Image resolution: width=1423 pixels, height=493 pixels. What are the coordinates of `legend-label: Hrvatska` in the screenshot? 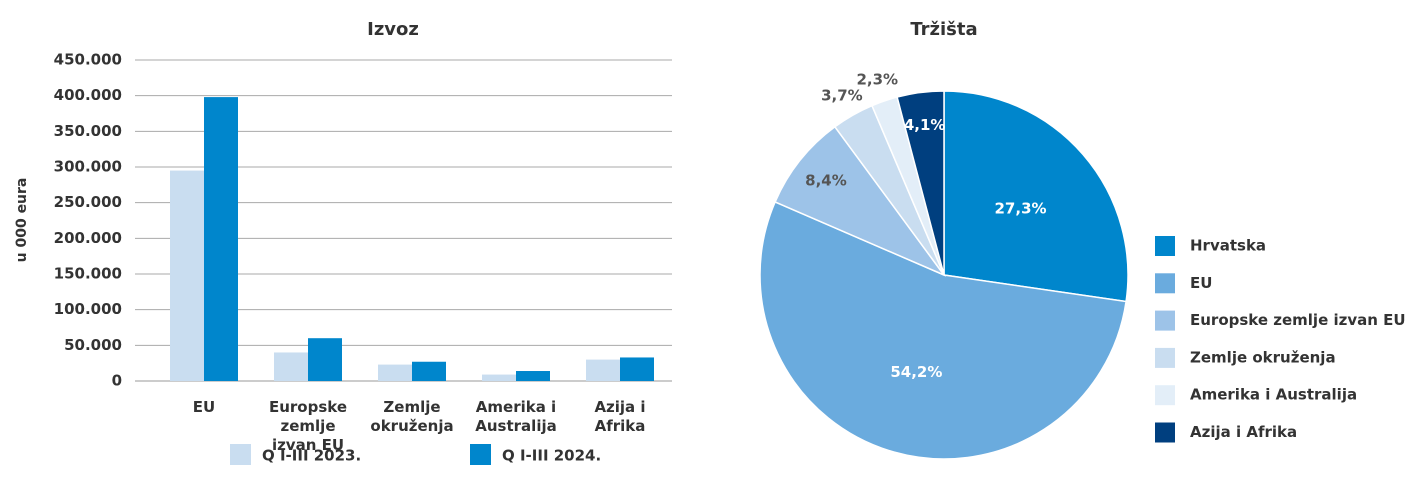 It's located at (1228, 246).